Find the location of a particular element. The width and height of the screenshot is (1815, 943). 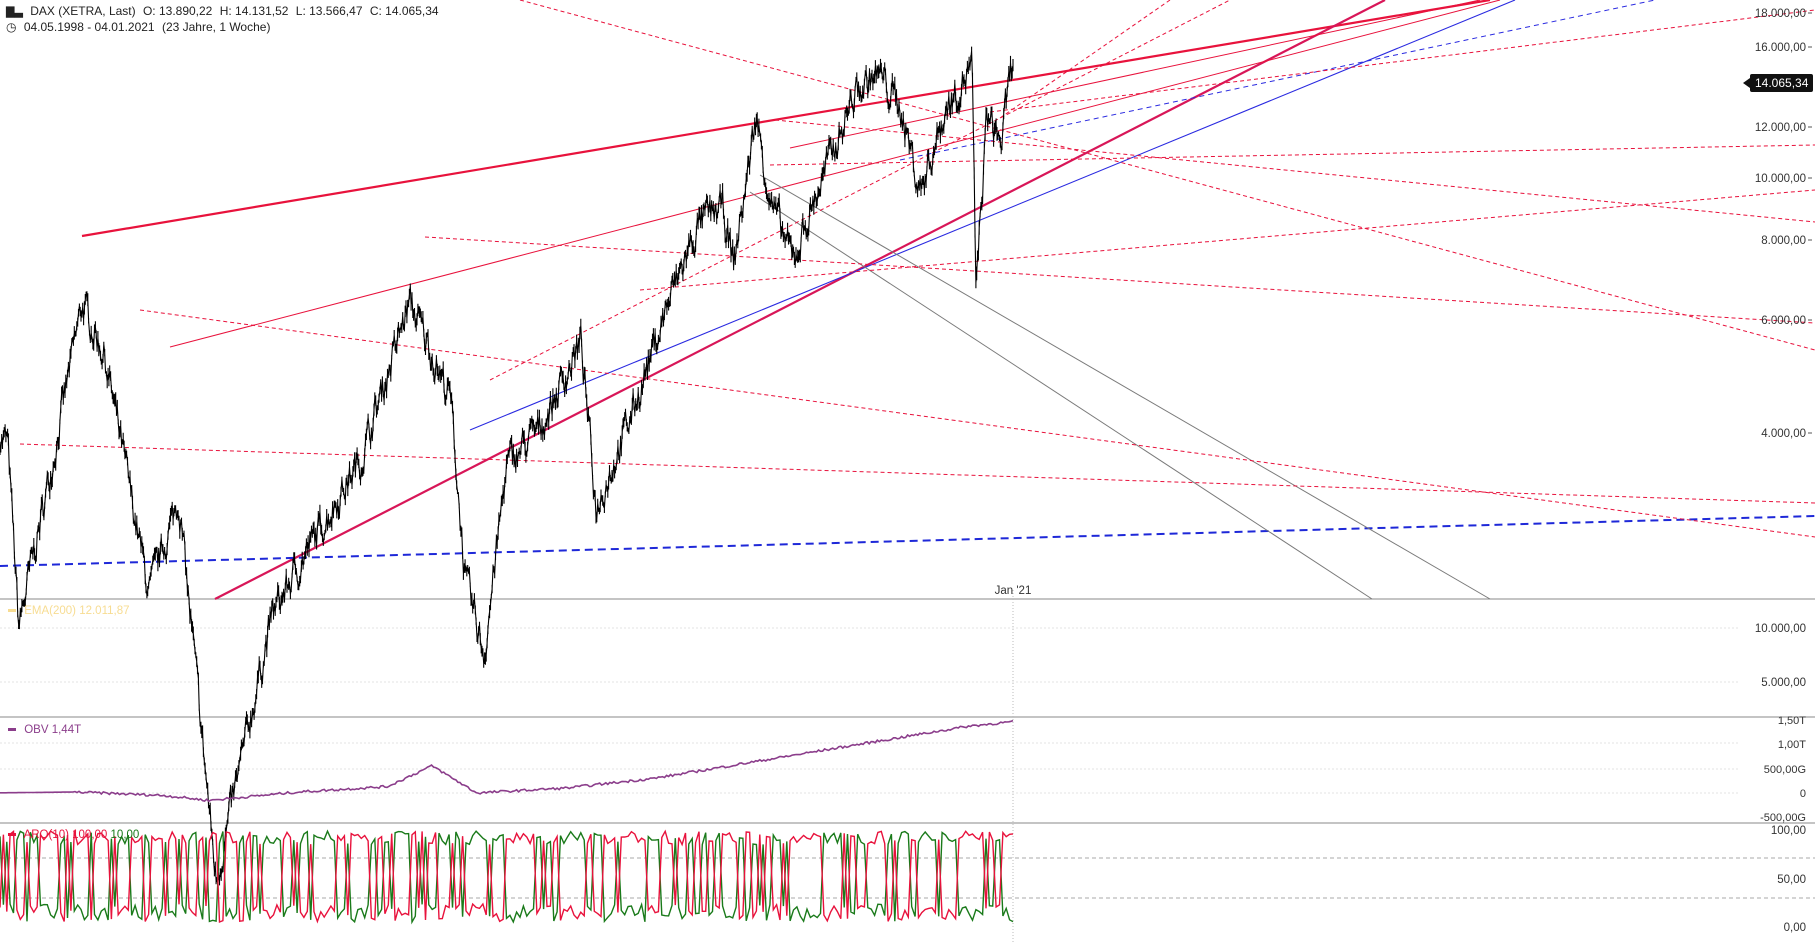

aroon-swatch is located at coordinates (12, 835).